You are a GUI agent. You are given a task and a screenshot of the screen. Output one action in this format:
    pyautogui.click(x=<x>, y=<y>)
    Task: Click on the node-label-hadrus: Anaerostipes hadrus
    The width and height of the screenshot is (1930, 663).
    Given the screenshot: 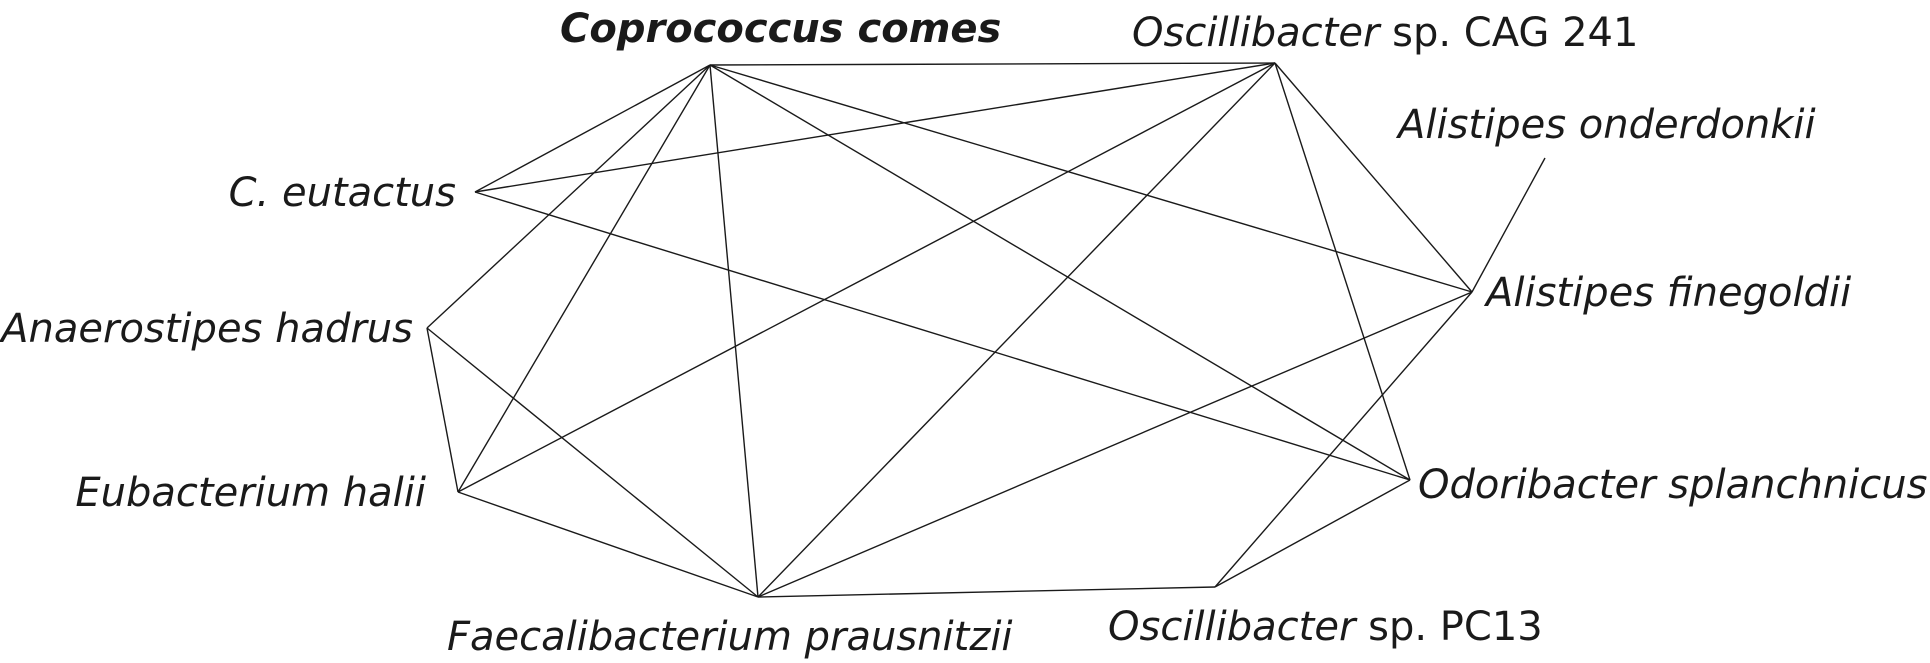 What is the action you would take?
    pyautogui.click(x=206, y=329)
    